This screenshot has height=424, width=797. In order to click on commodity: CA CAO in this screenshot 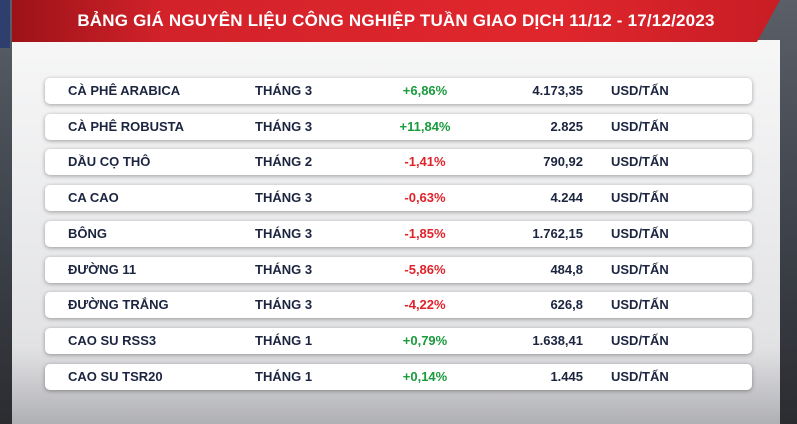, I will do `click(93, 198)`.